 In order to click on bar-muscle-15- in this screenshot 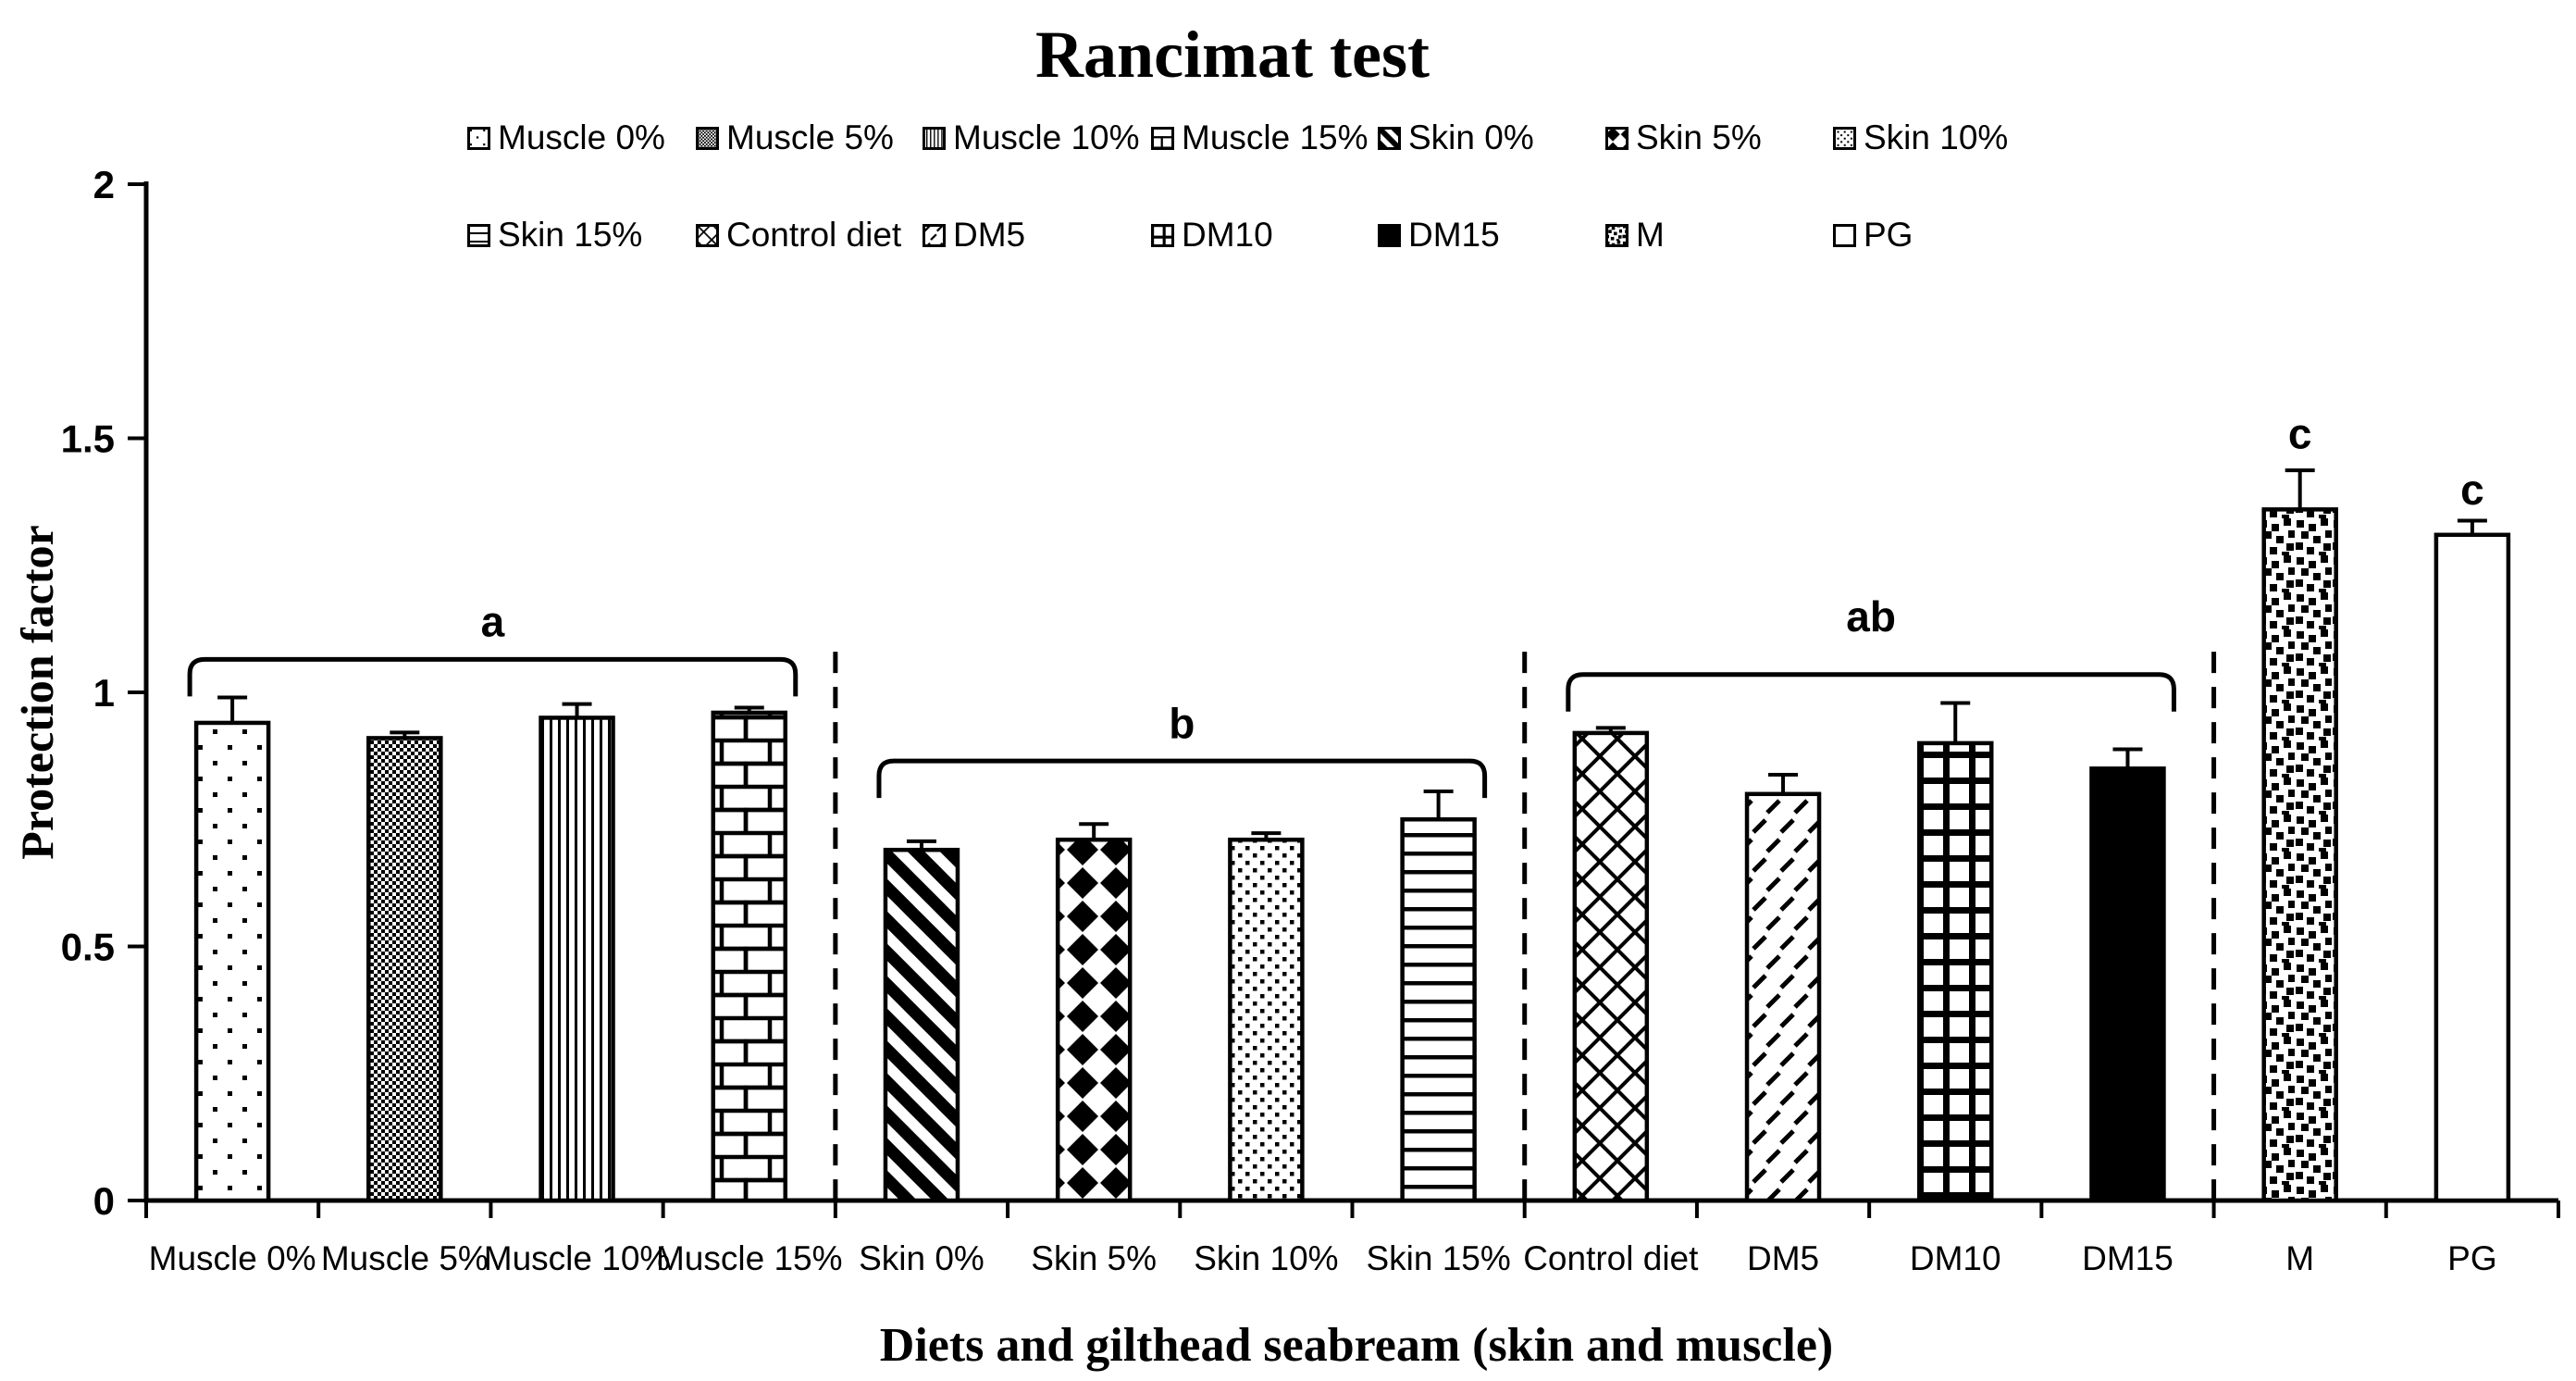, I will do `click(749, 954)`.